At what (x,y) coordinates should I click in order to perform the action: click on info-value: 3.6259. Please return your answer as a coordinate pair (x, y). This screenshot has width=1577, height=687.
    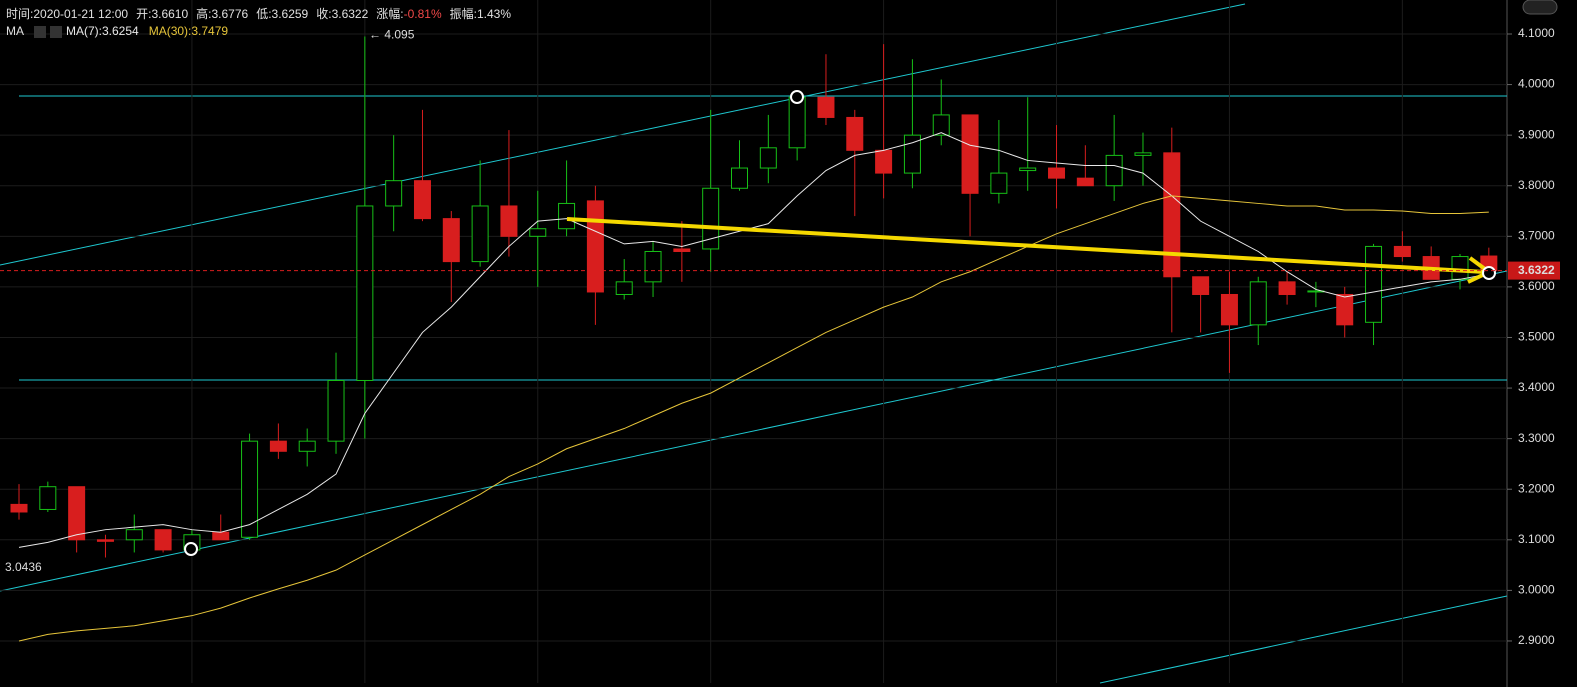
    Looking at the image, I should click on (290, 14).